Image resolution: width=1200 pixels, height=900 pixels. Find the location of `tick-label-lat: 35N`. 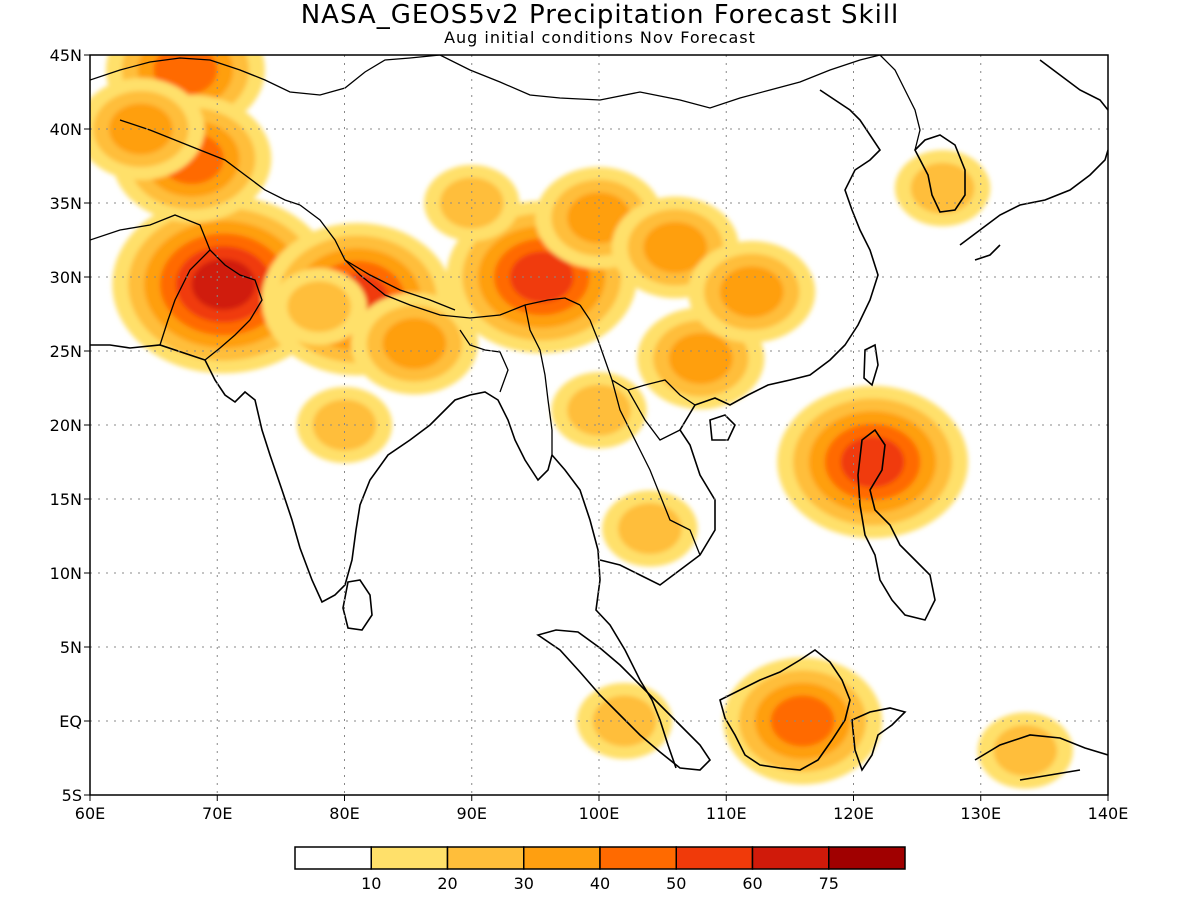

tick-label-lat: 35N is located at coordinates (66, 203).